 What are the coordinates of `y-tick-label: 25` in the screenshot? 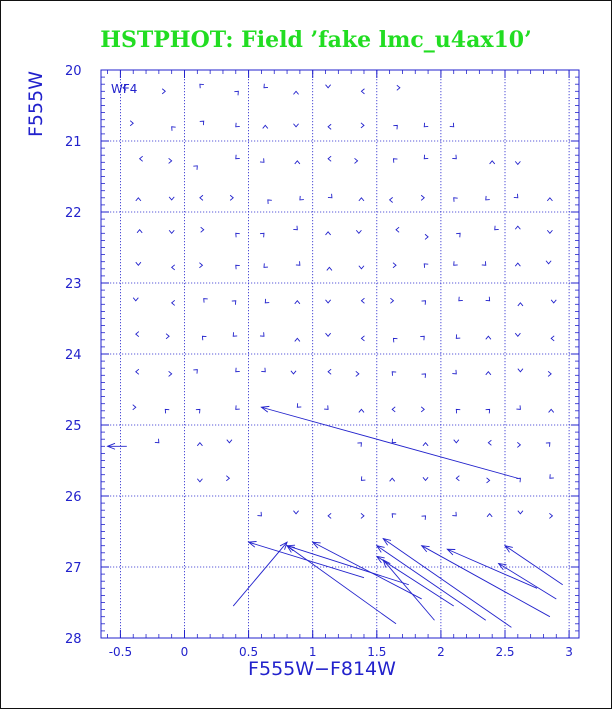 It's located at (73, 426).